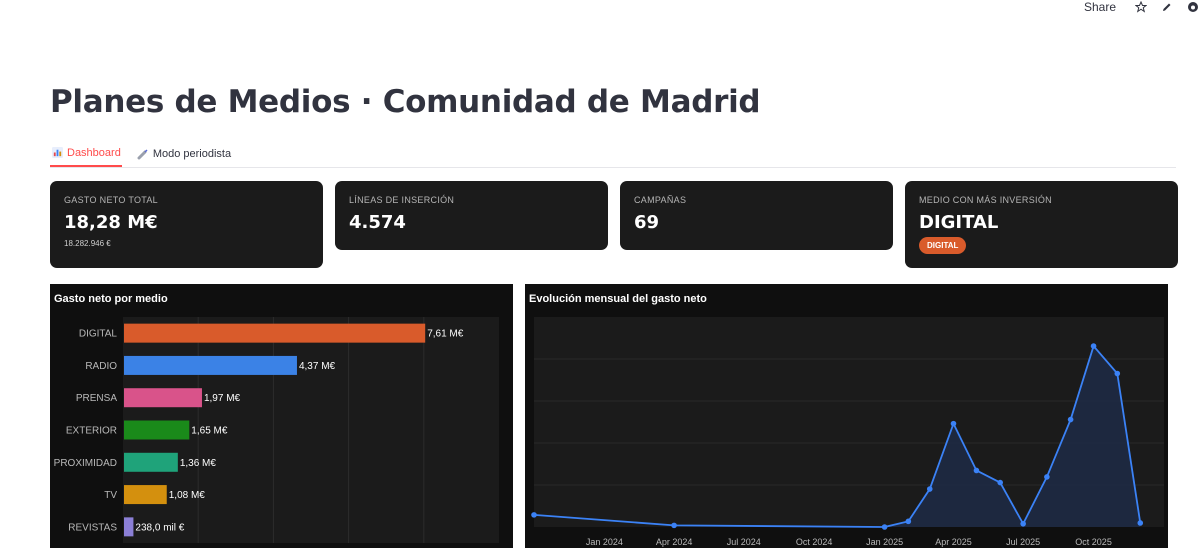 The width and height of the screenshot is (1200, 554). Describe the element at coordinates (111, 200) in the screenshot. I see `kpi-label: GASTO NETO TOTAL` at that location.